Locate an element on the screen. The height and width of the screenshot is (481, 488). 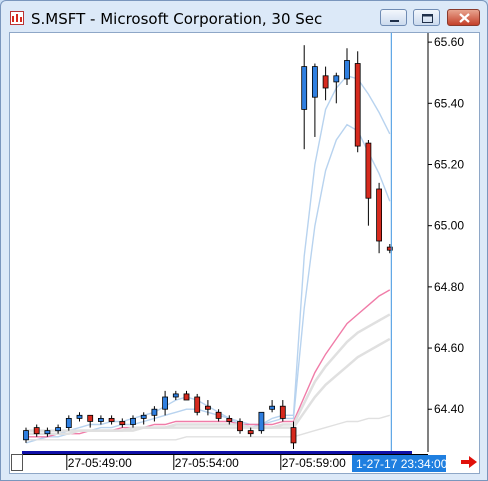
maximize-icon is located at coordinates (427, 18).